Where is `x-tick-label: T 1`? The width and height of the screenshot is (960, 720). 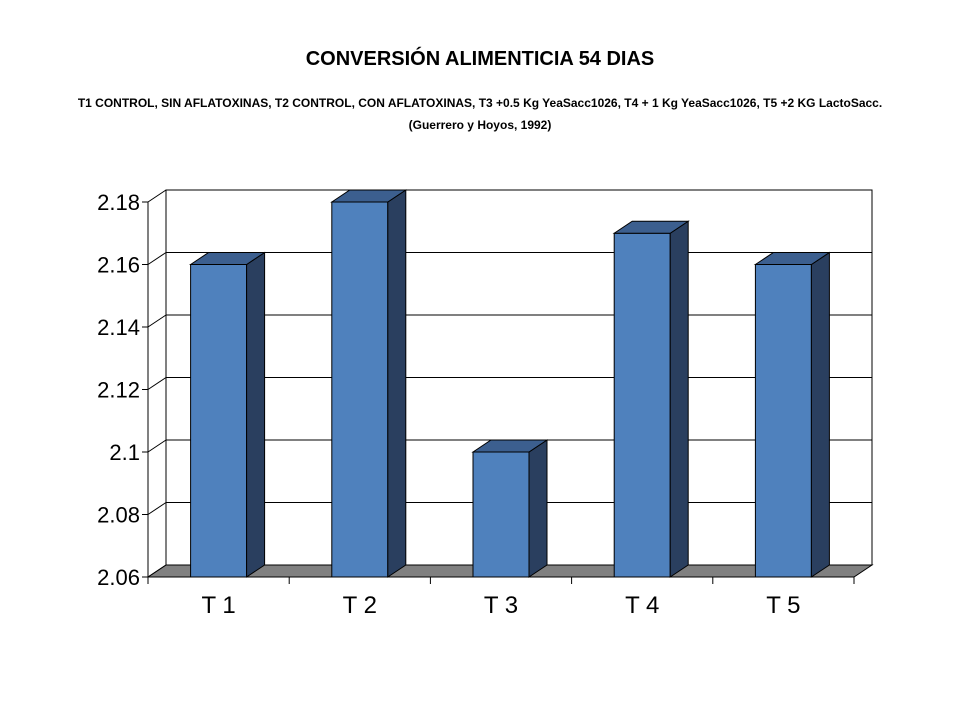 x-tick-label: T 1 is located at coordinates (218, 605).